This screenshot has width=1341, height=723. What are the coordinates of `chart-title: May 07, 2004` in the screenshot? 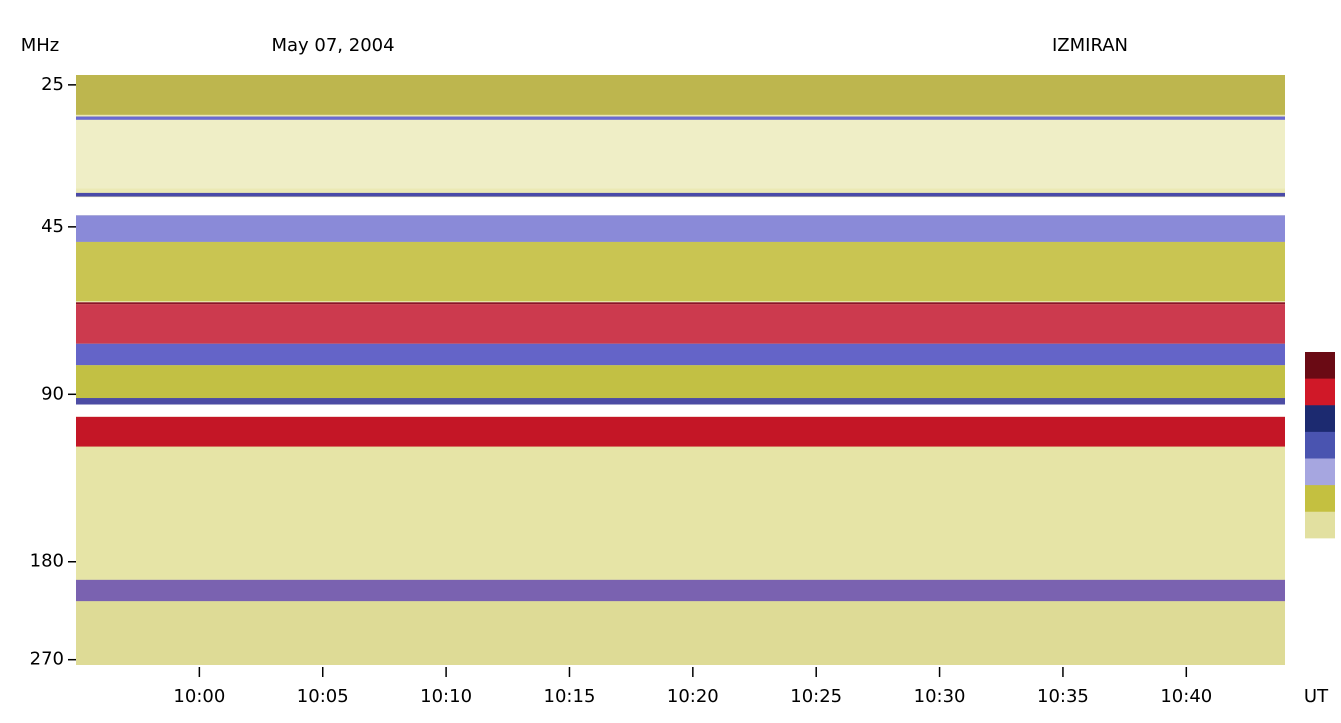 It's located at (332, 45).